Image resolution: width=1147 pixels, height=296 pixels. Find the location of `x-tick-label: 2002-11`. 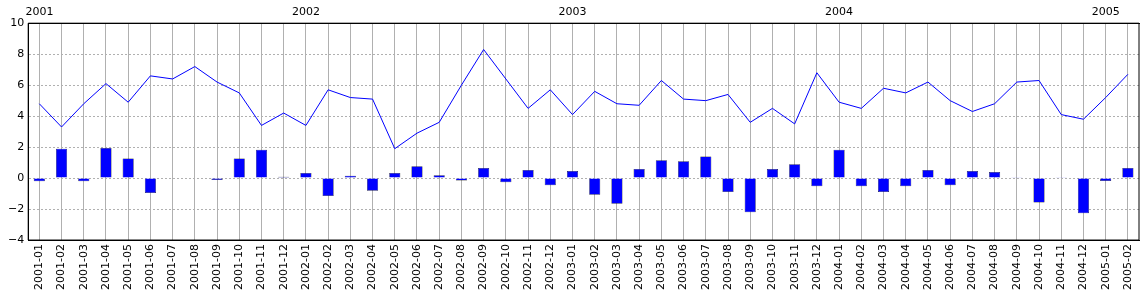

x-tick-label: 2002-11 is located at coordinates (527, 267).